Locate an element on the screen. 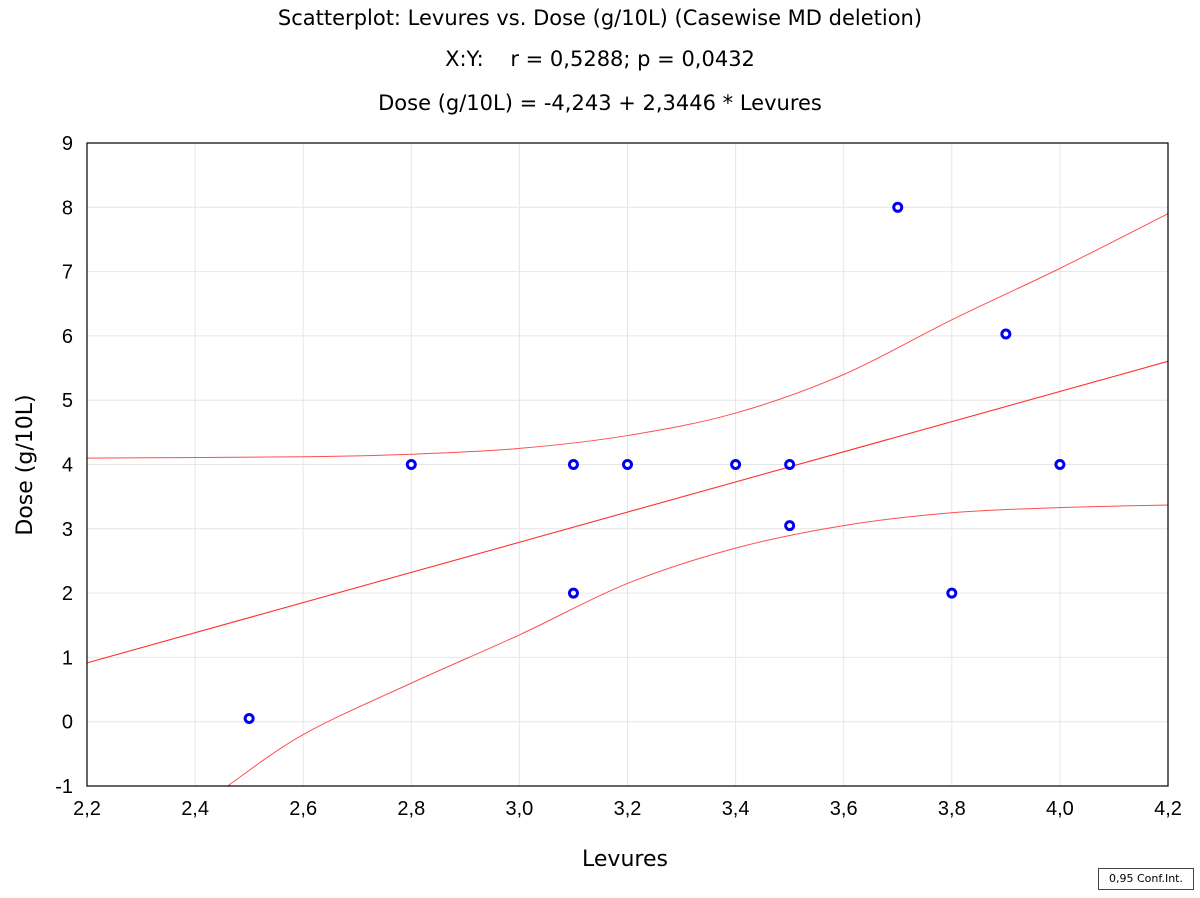 The width and height of the screenshot is (1200, 898). y-tick-label: 5 is located at coordinates (67, 401).